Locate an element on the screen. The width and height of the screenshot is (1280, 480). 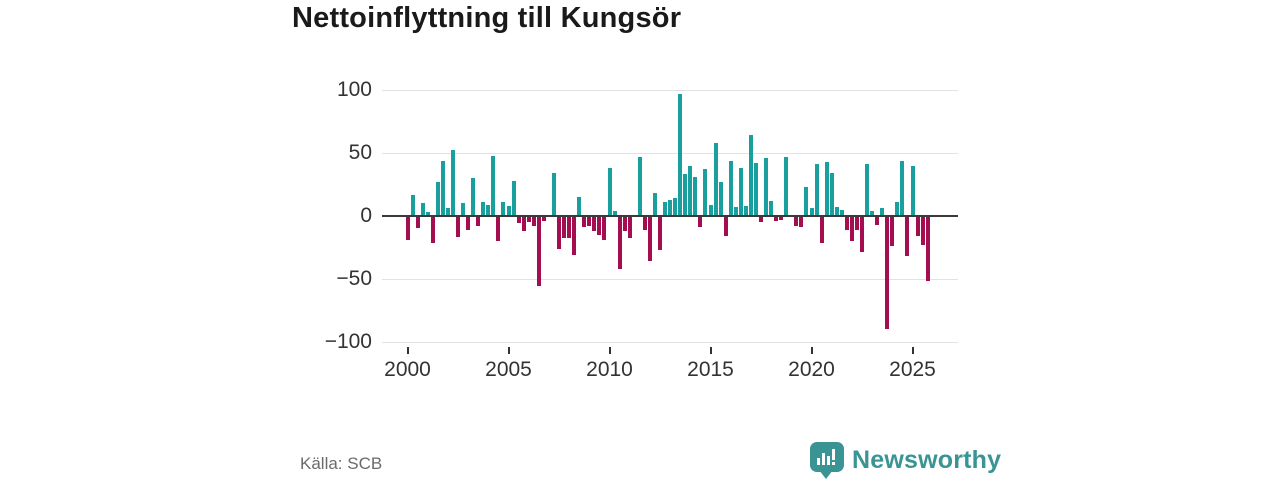
y-axis-tick-label: −100 is located at coordinates (348, 341).